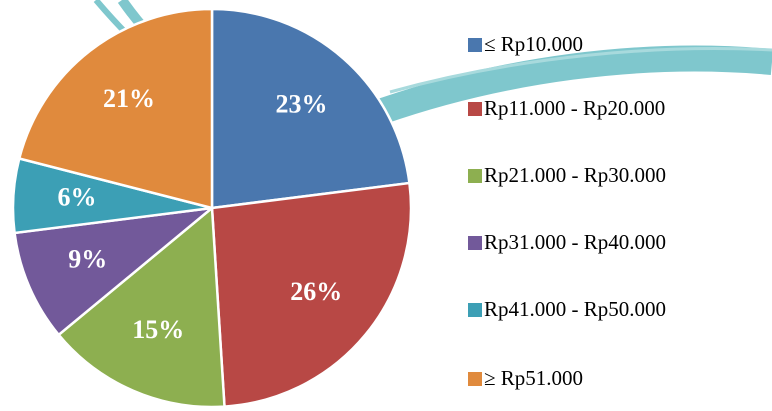 The height and width of the screenshot is (411, 772). Describe the element at coordinates (158, 329) in the screenshot. I see `data-label: 15%` at that location.